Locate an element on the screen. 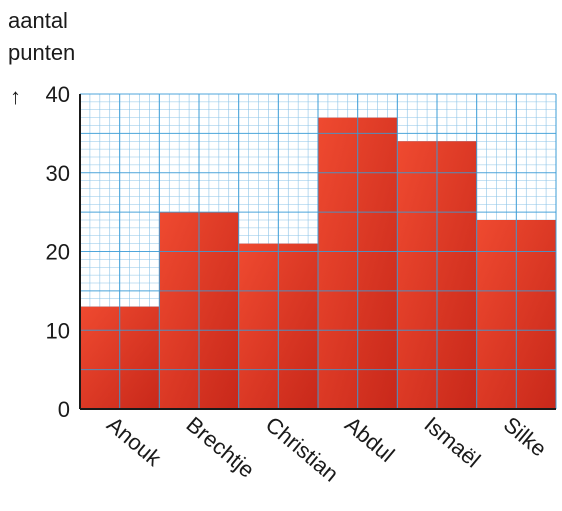 The image size is (562, 511). y-tick-label: 0 is located at coordinates (64, 409).